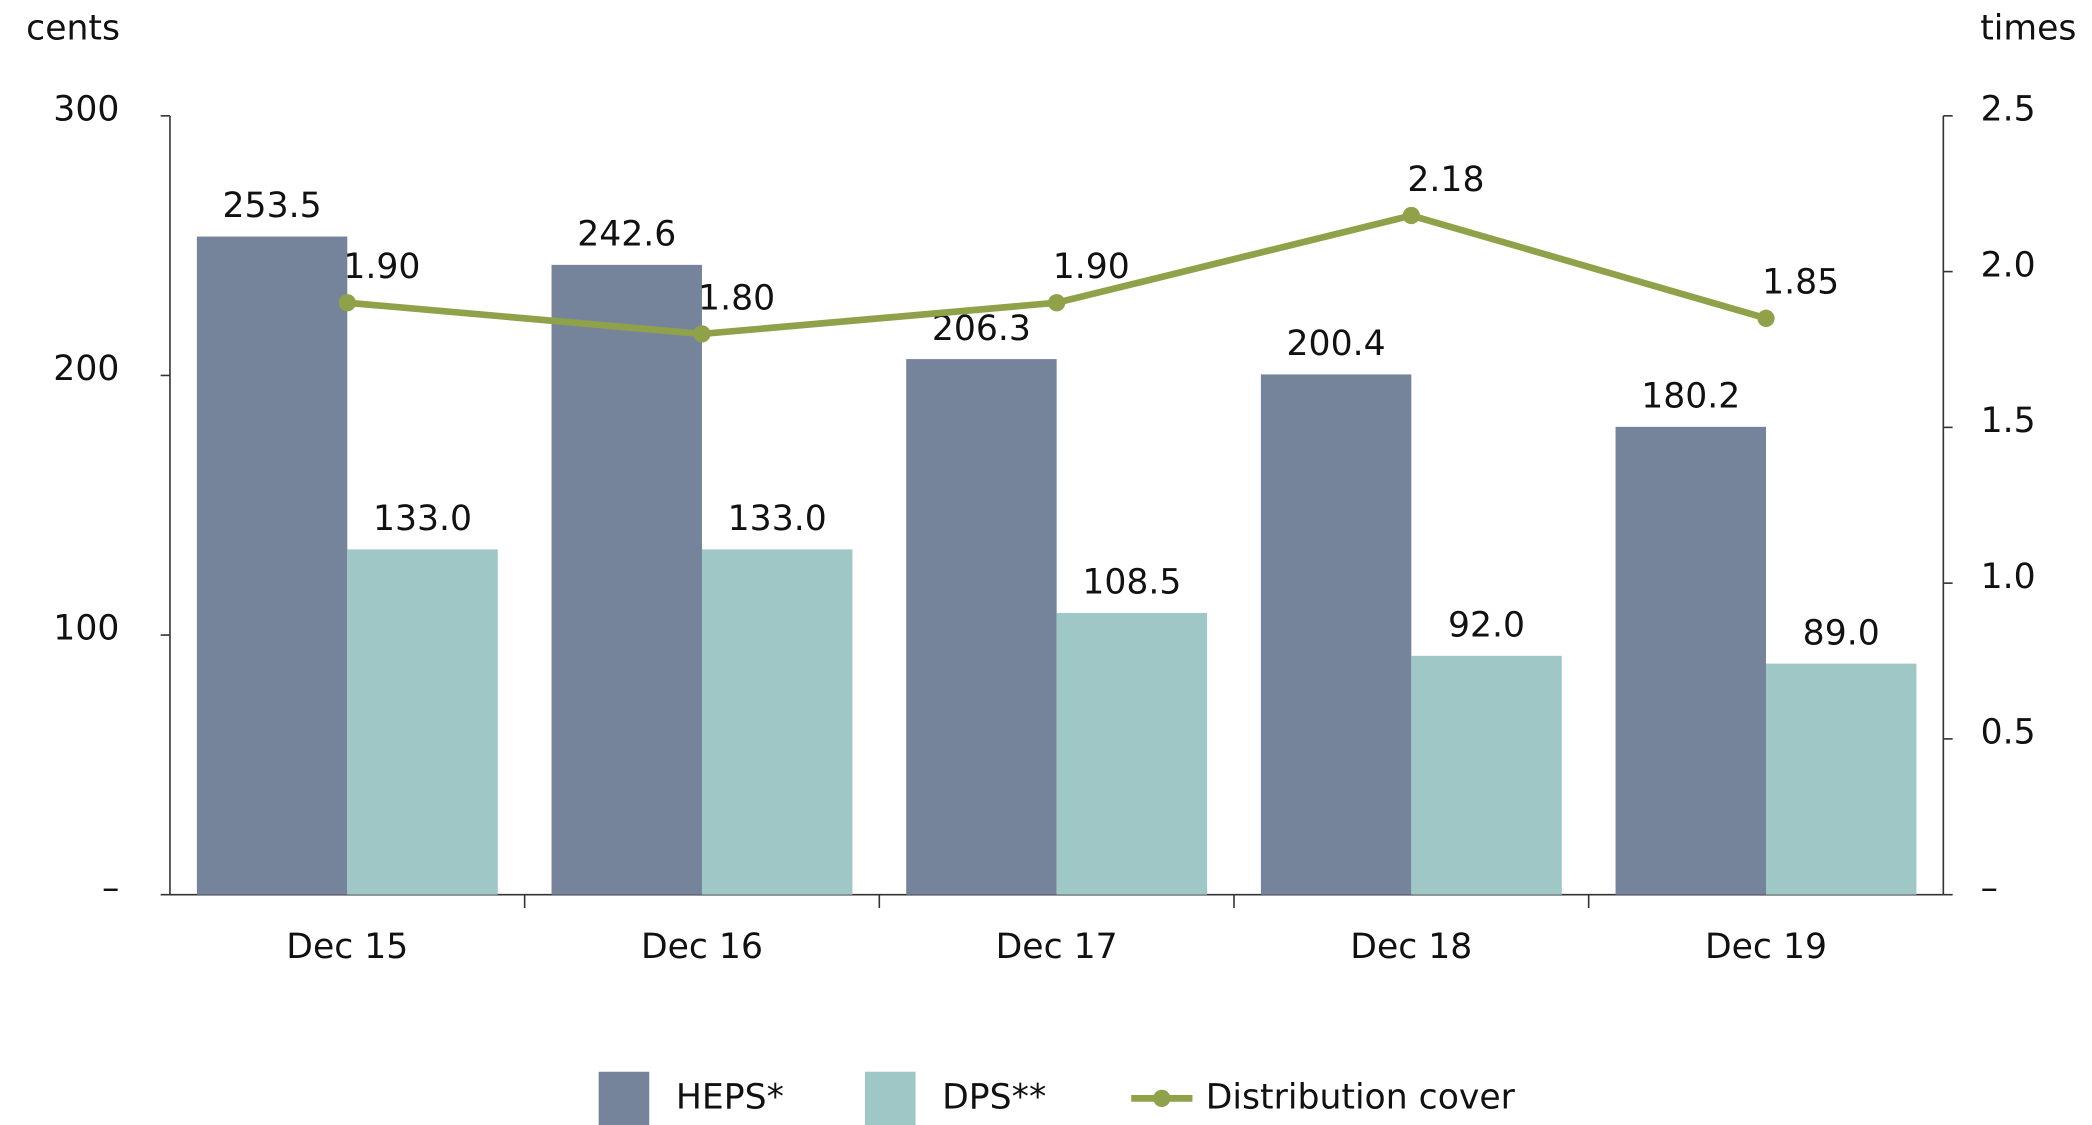  I want to click on data-label: 180.2, so click(1690, 397).